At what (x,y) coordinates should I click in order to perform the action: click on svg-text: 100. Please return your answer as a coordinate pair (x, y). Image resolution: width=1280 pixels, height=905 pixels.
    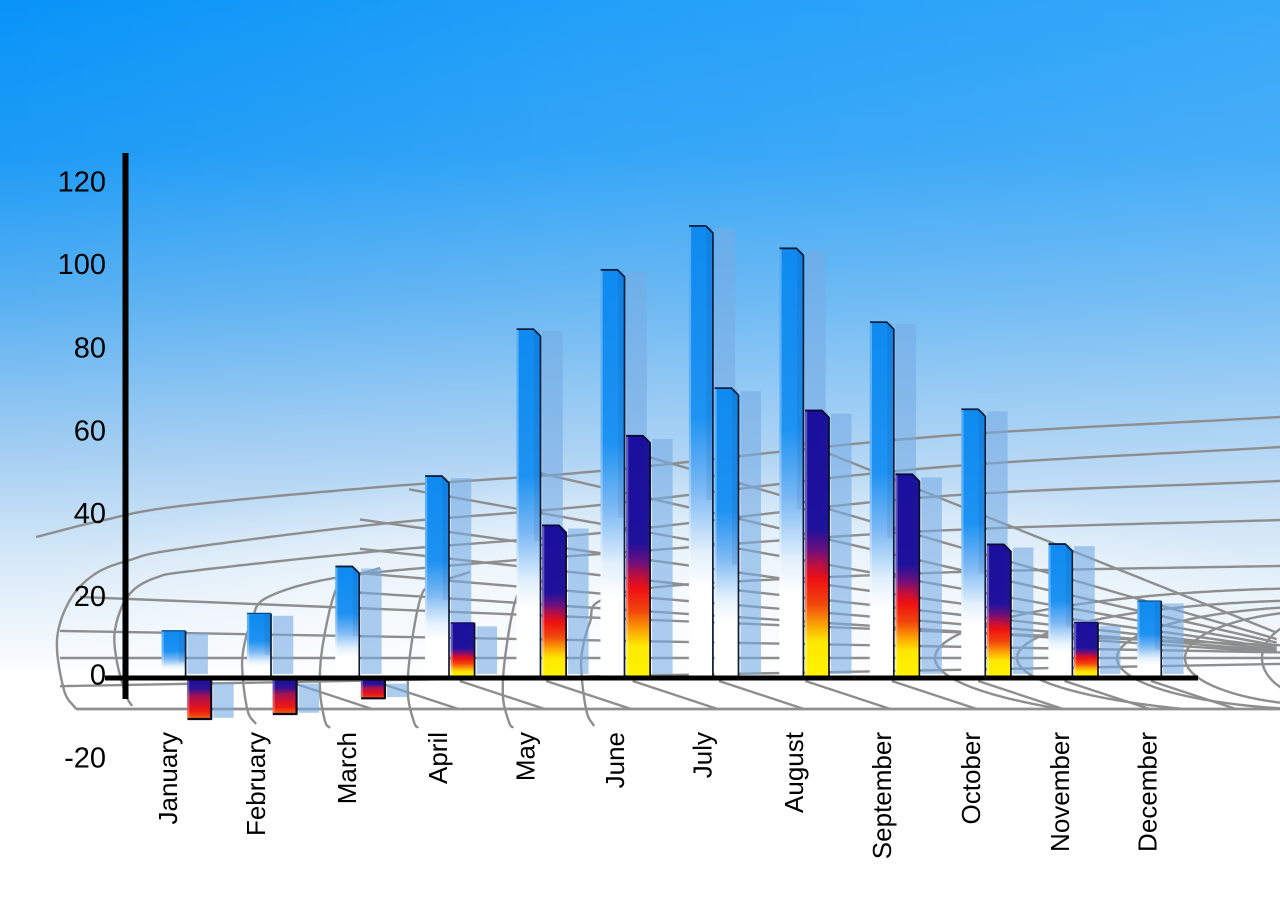
    Looking at the image, I should click on (82, 265).